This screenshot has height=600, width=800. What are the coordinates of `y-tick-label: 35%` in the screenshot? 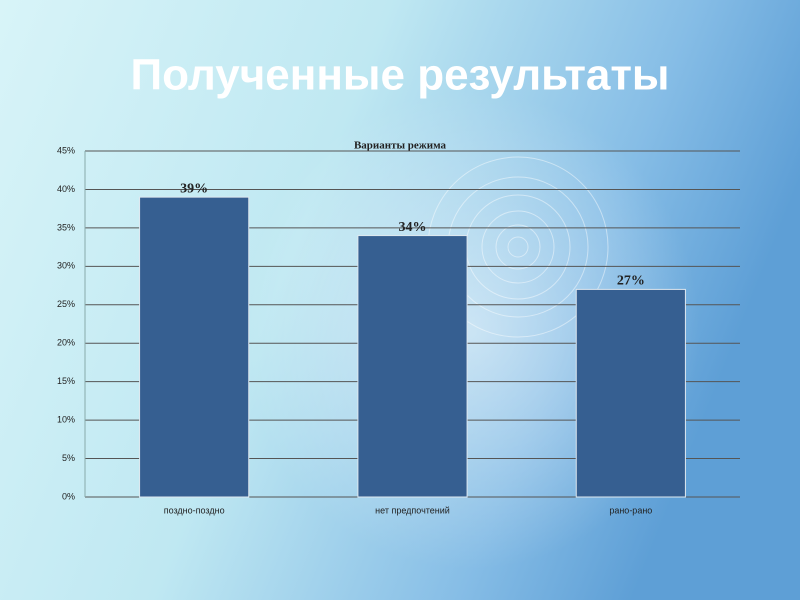 It's located at (66, 227).